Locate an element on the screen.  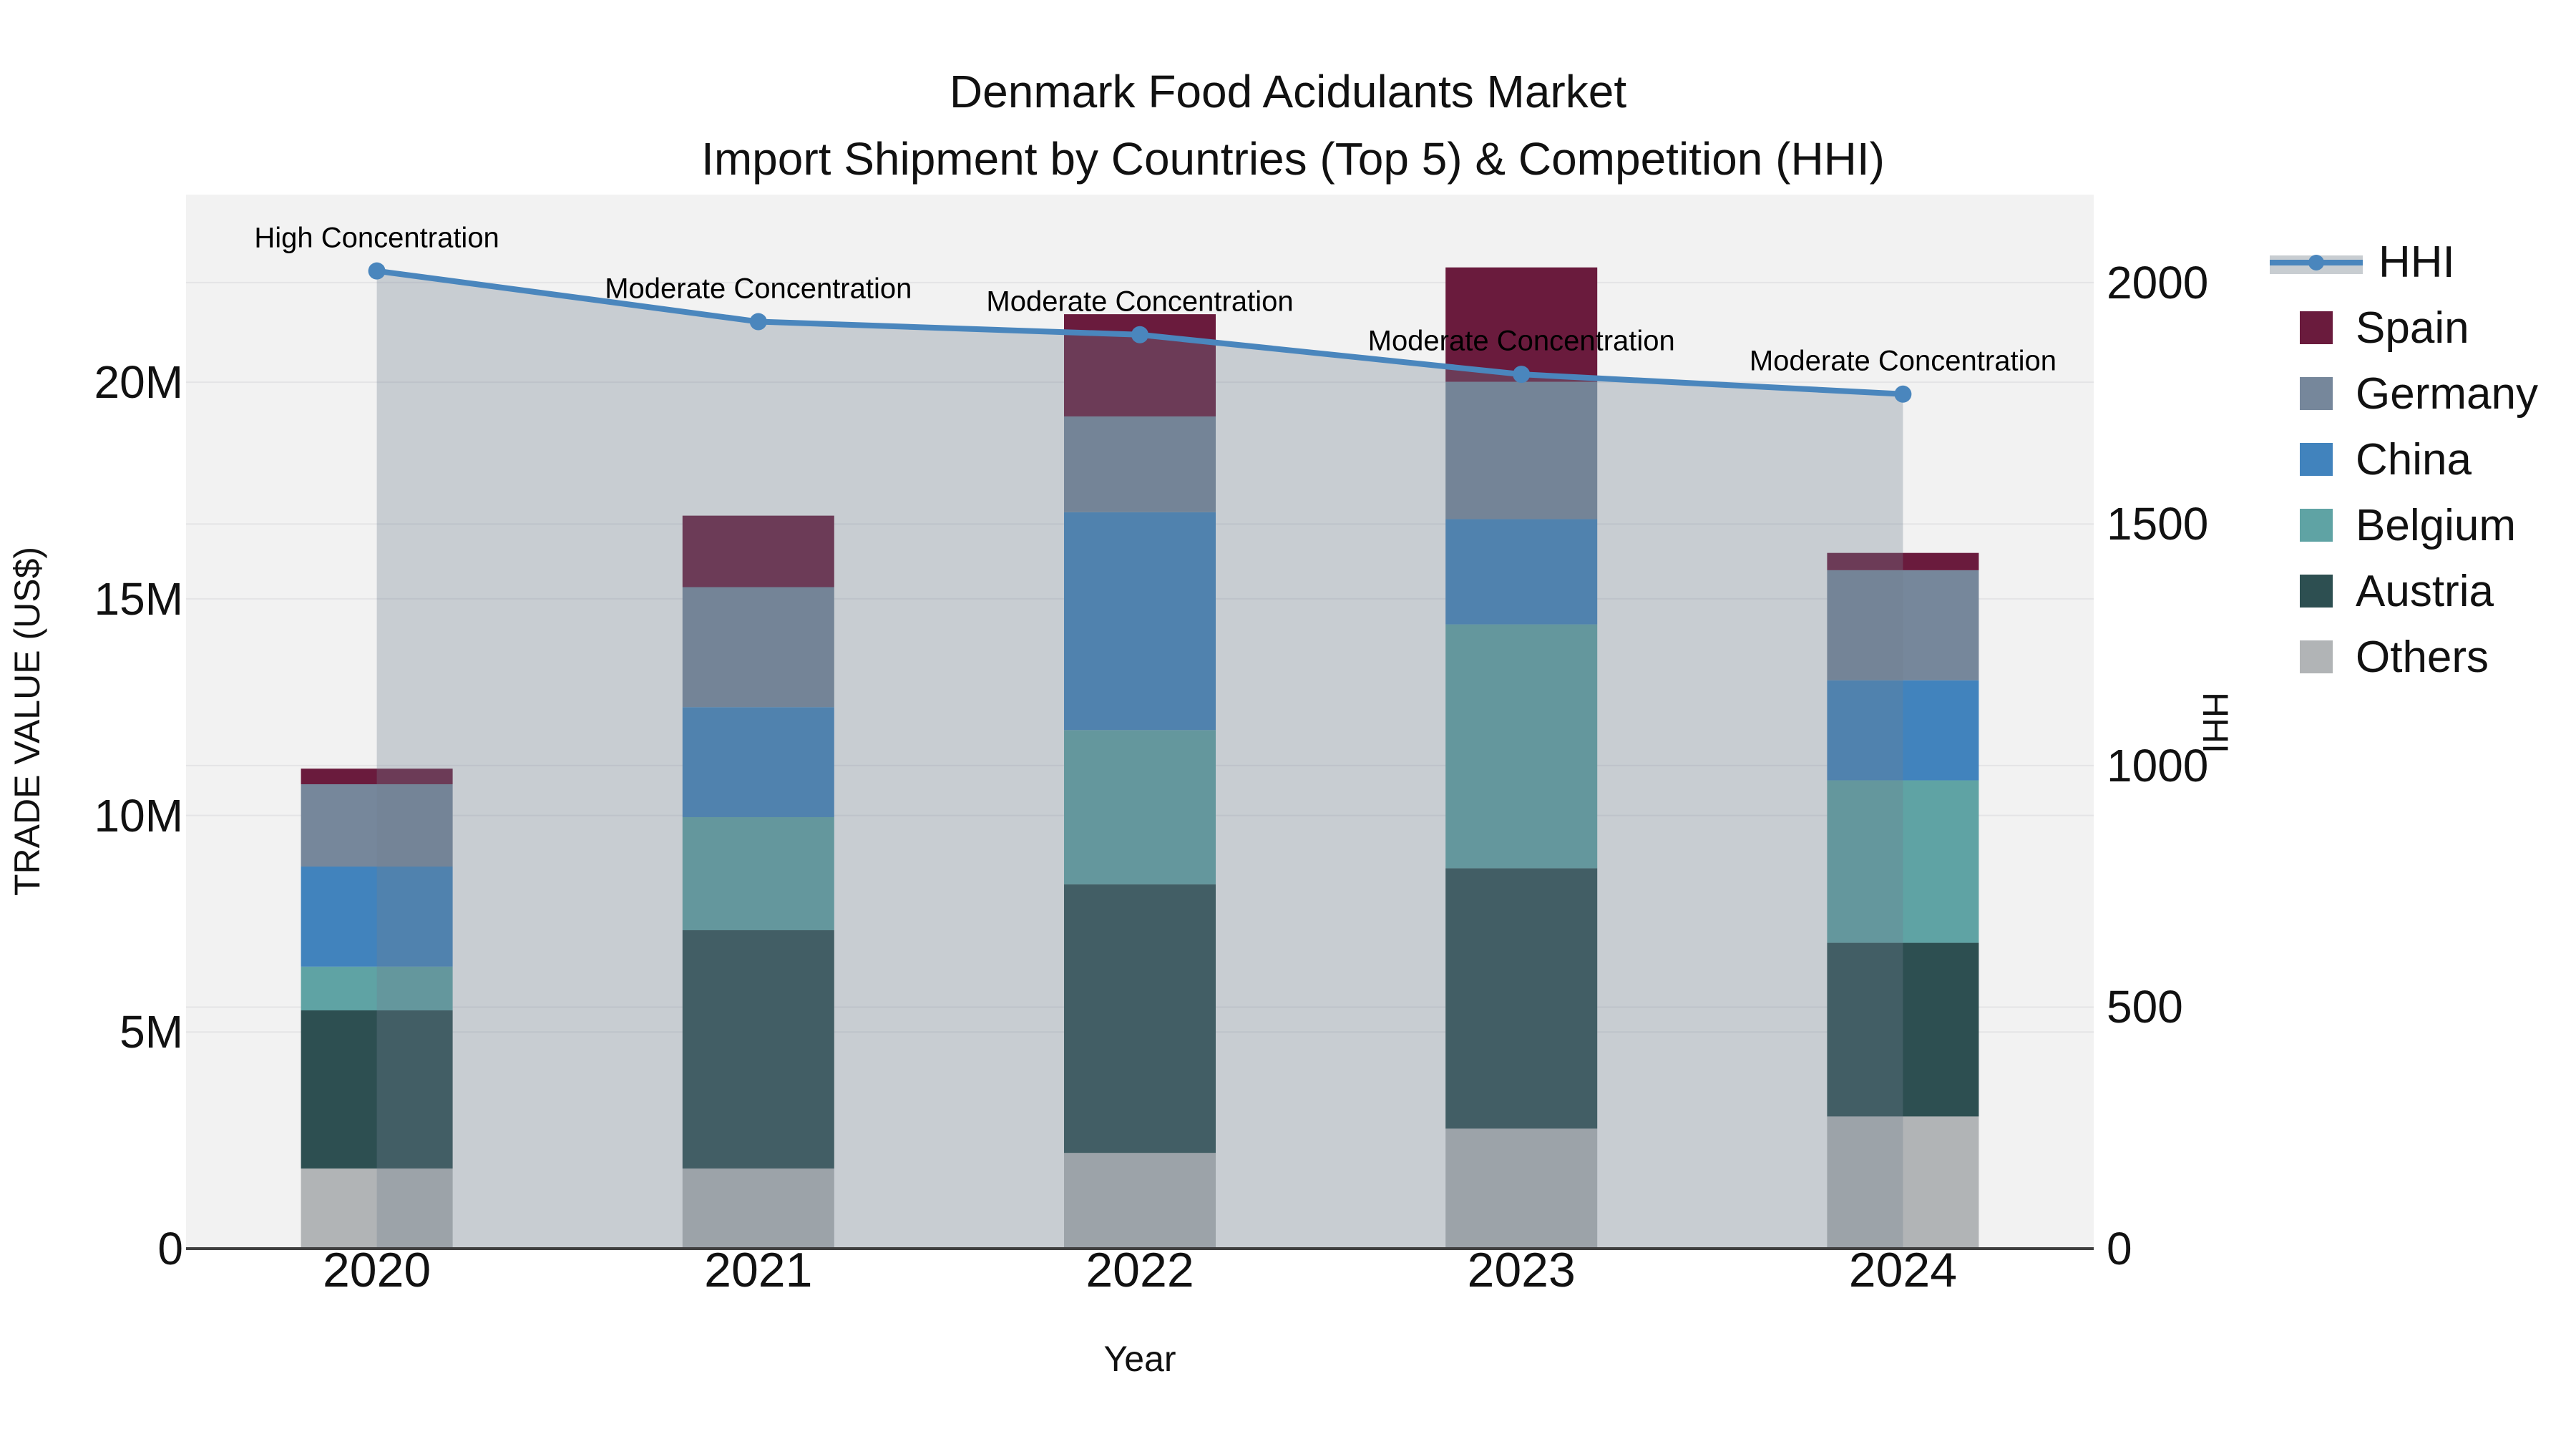
legend-swatch-spain is located at coordinates (2316, 327).